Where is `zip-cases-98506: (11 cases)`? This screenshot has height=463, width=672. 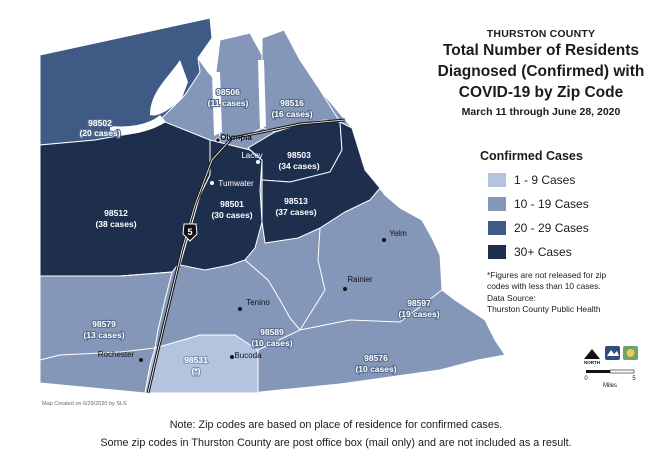
zip-cases-98506: (11 cases) is located at coordinates (228, 103).